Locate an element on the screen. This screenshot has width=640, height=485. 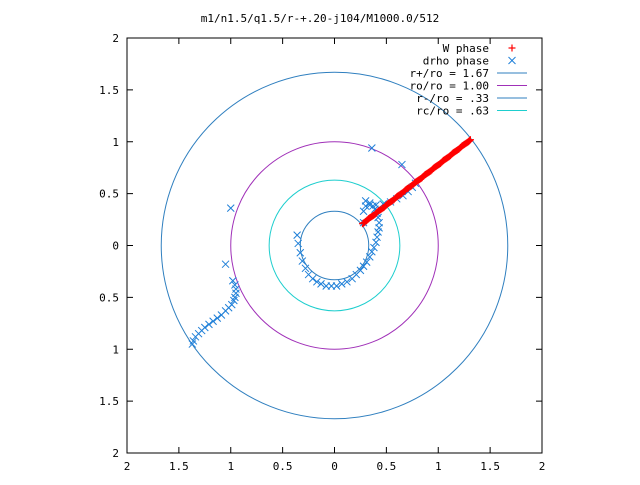
legend-label: r+/ro = 1.67 is located at coordinates (449, 73).